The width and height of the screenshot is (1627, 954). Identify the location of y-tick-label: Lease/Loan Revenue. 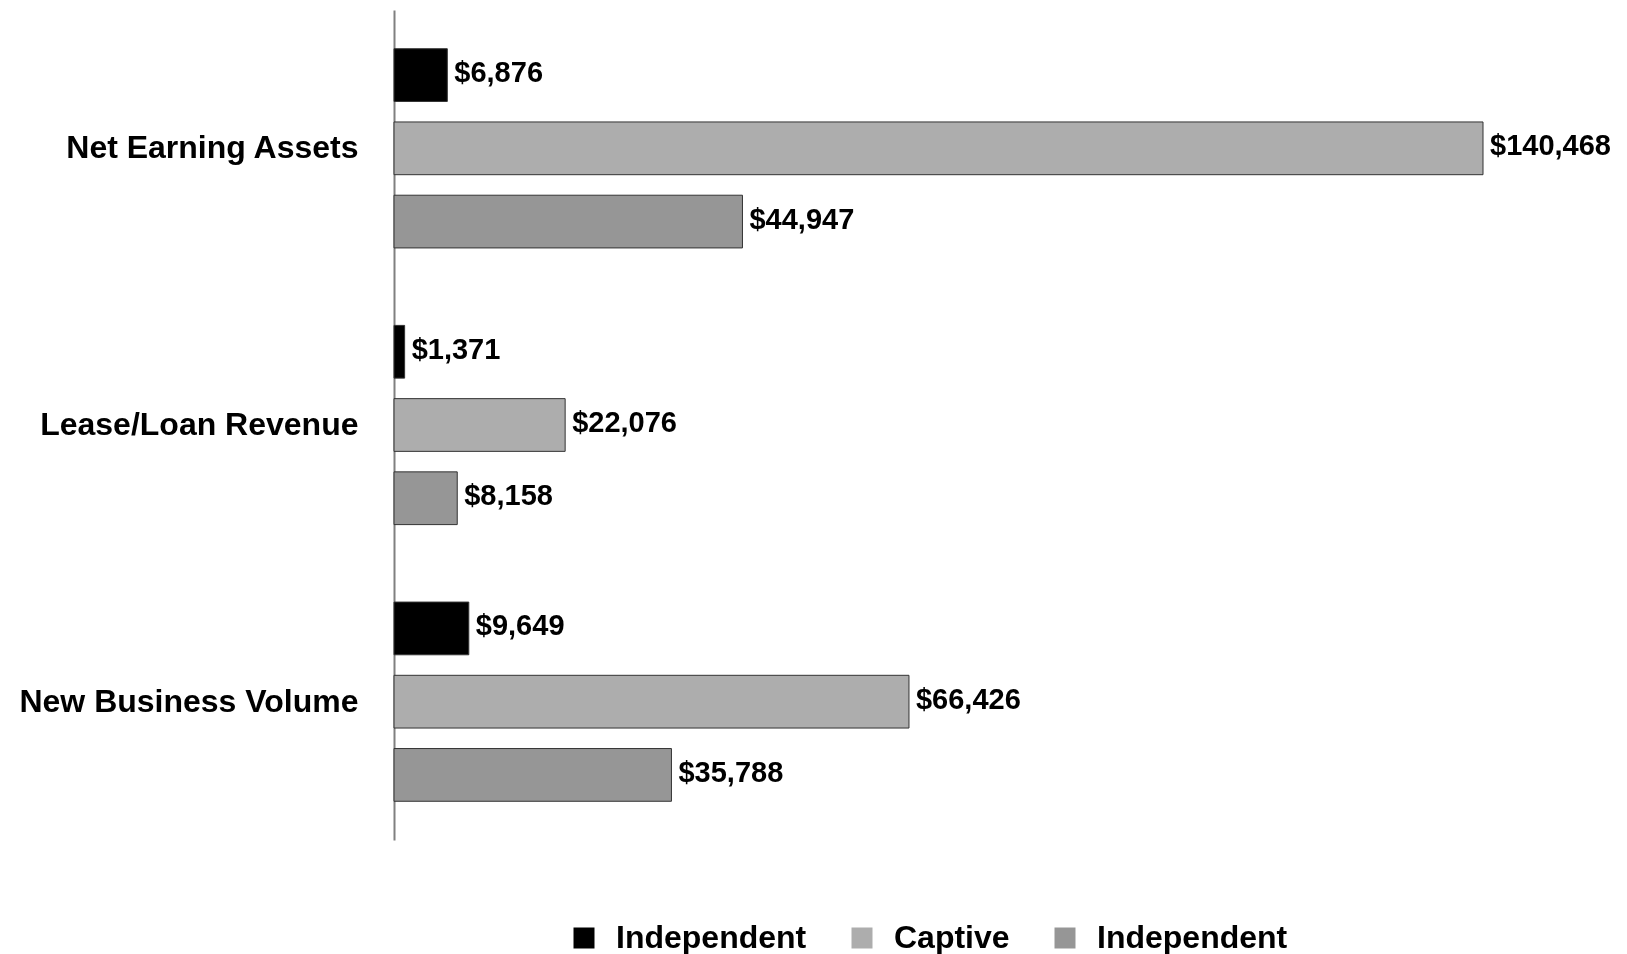
(199, 424).